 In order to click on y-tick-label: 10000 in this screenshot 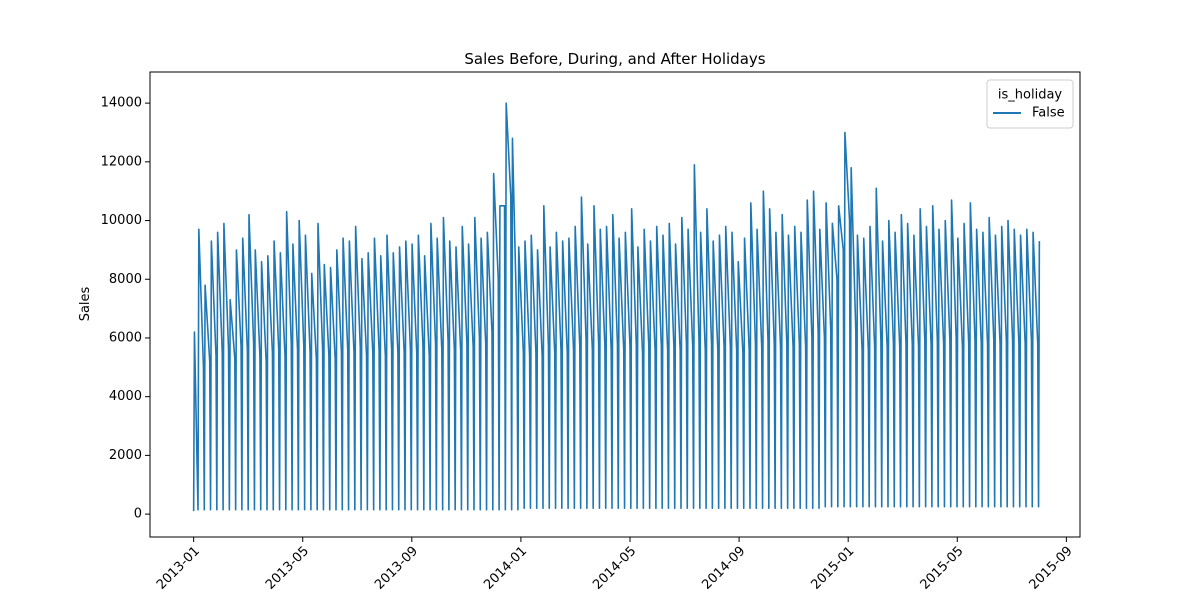, I will do `click(121, 220)`.